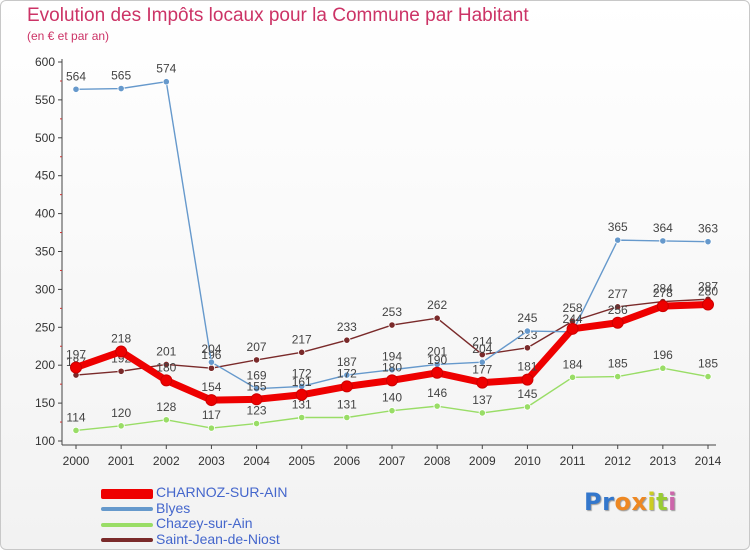 This screenshot has width=750, height=550. What do you see at coordinates (663, 461) in the screenshot?
I see `x-tick-label: 2013` at bounding box center [663, 461].